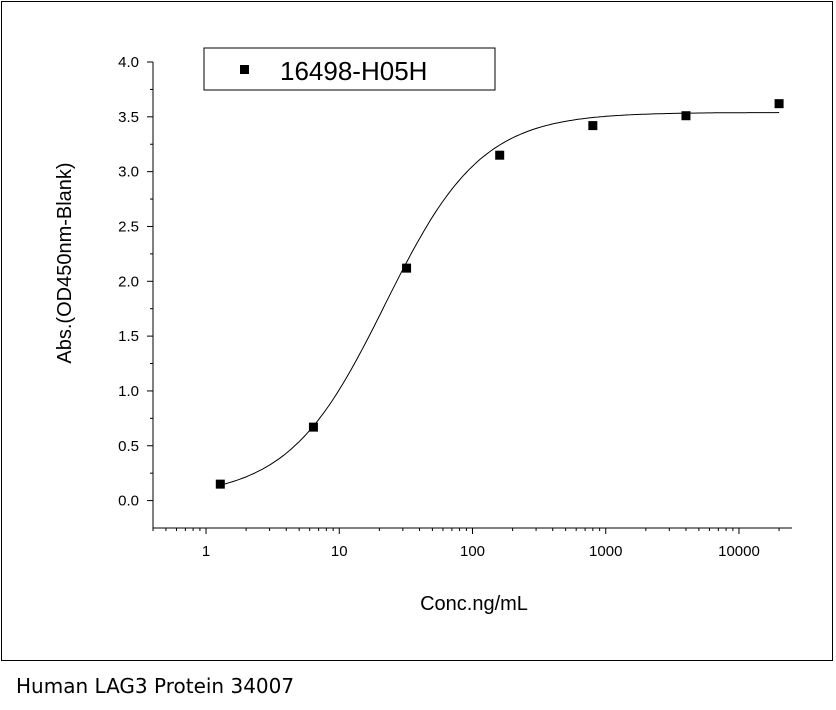 This screenshot has width=836, height=710. I want to click on legend-box, so click(349, 69).